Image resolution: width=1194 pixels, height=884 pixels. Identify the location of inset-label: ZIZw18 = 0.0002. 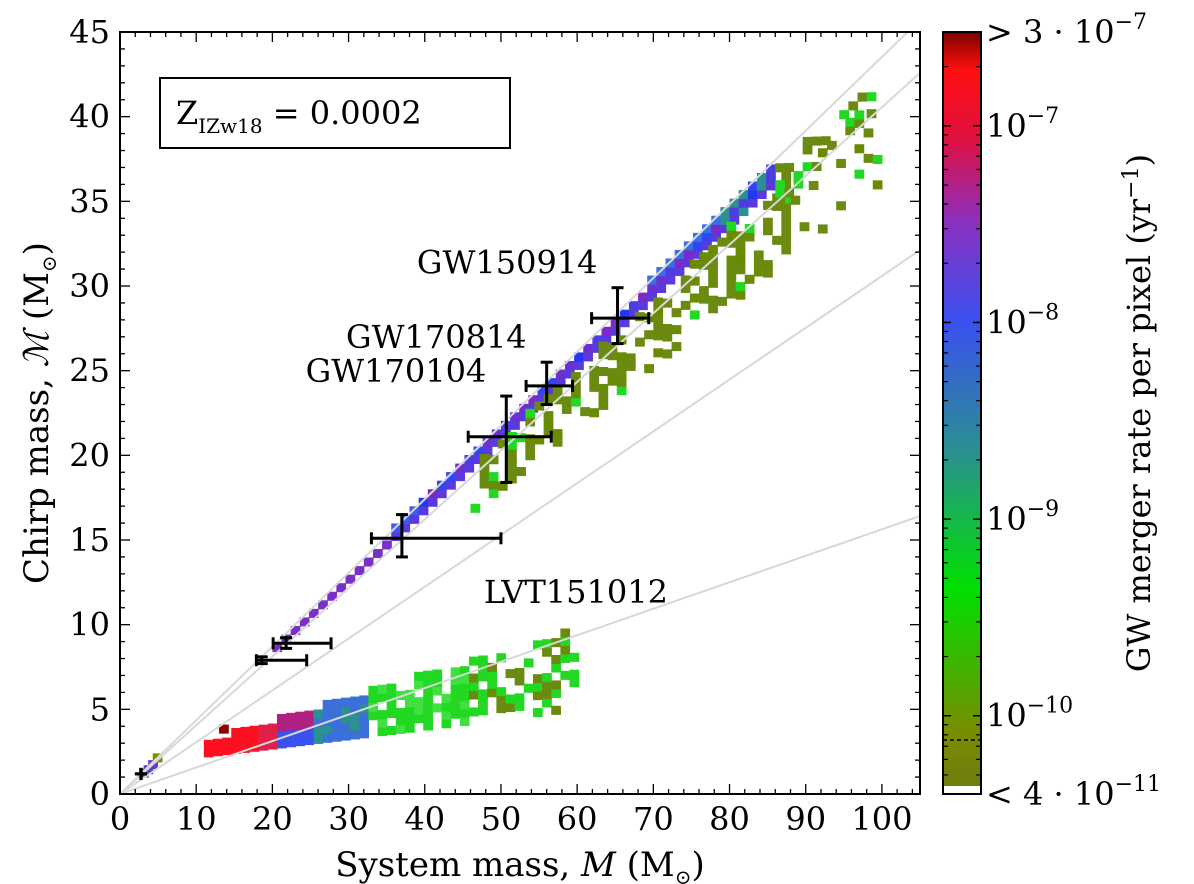
(299, 116).